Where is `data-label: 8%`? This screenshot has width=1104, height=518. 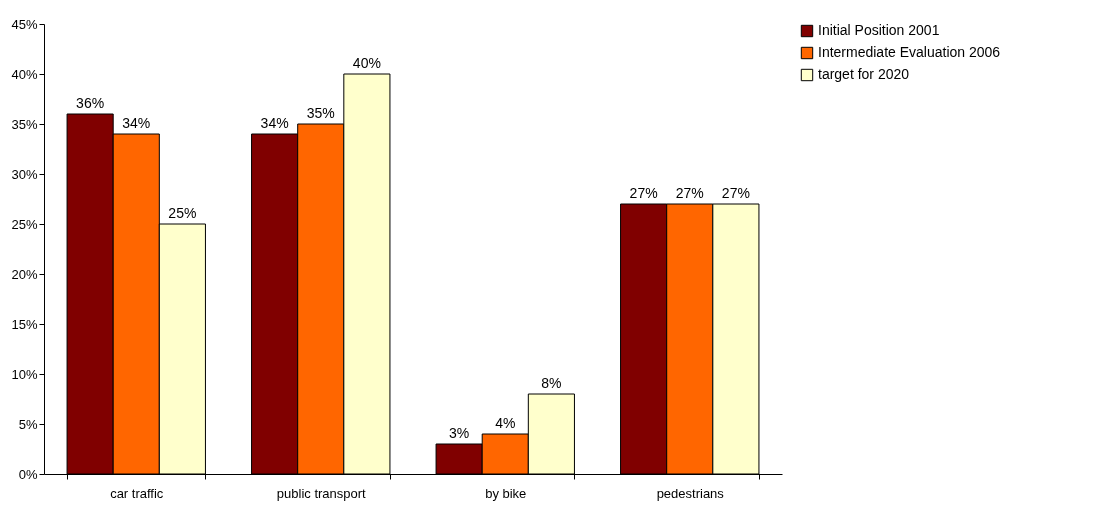
data-label: 8% is located at coordinates (551, 383).